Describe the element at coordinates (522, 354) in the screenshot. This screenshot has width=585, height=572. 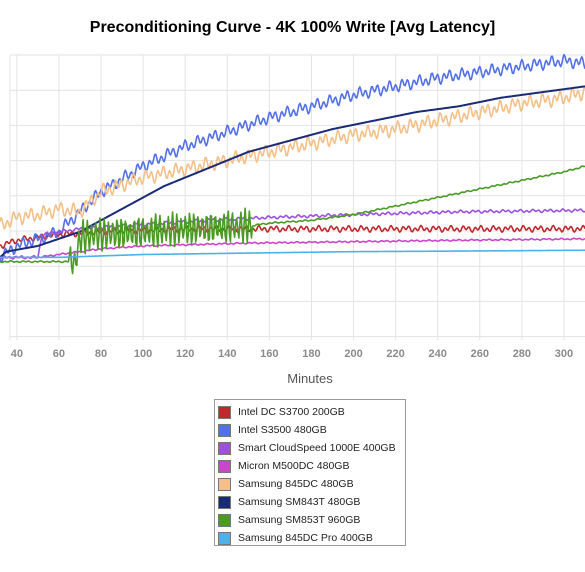
I see `x-tick-label: 280` at that location.